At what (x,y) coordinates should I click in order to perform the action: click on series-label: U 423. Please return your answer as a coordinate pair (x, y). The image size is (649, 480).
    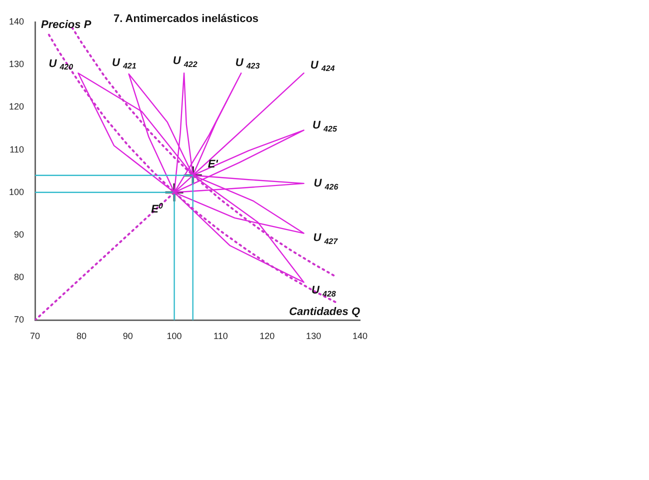
    Looking at the image, I should click on (247, 63).